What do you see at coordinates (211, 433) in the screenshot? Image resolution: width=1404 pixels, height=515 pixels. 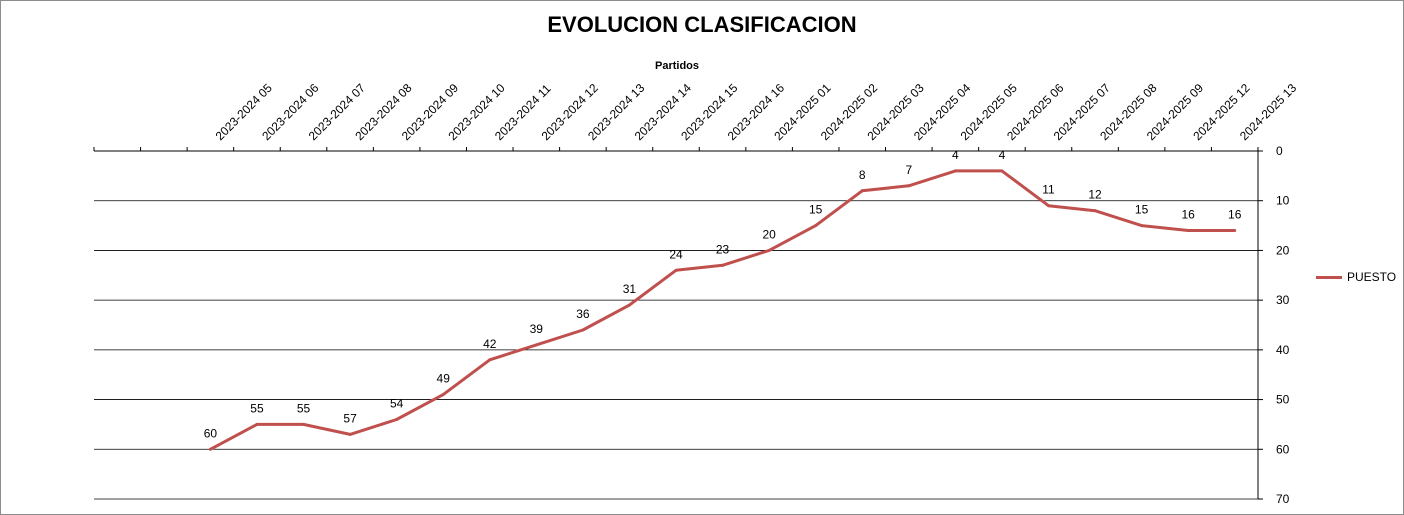 I see `data-label: 60` at bounding box center [211, 433].